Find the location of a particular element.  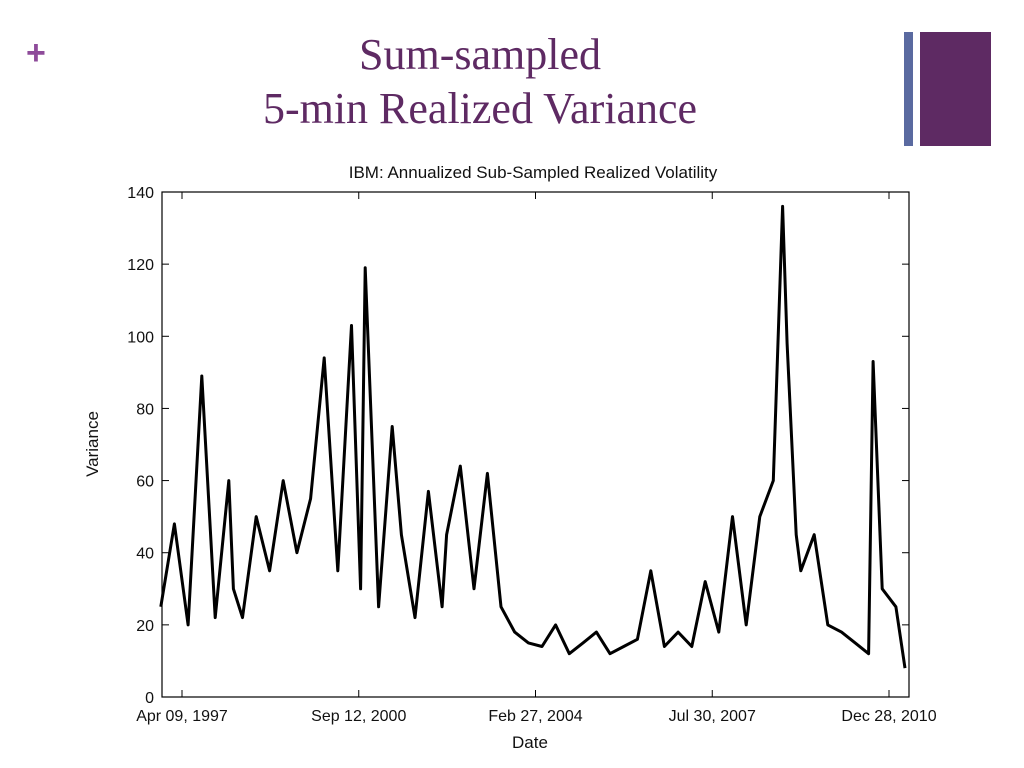

x-tick-label-1: Sep 12, 2000 is located at coordinates (358, 716).